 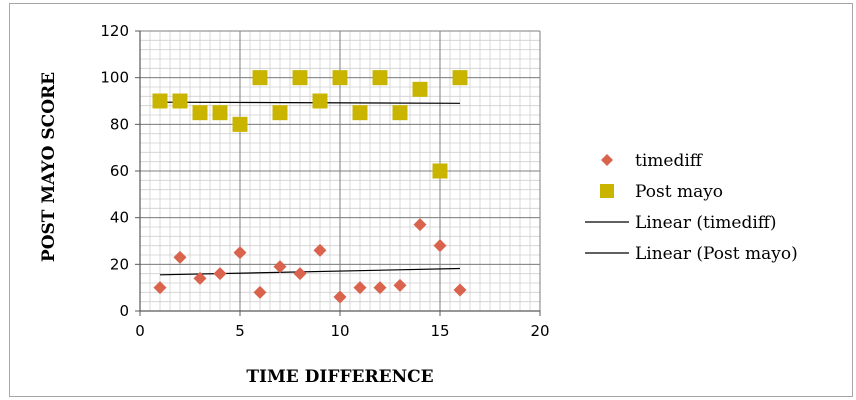 I want to click on y-axis-title: POST MAYO SCORE, so click(x=49, y=167).